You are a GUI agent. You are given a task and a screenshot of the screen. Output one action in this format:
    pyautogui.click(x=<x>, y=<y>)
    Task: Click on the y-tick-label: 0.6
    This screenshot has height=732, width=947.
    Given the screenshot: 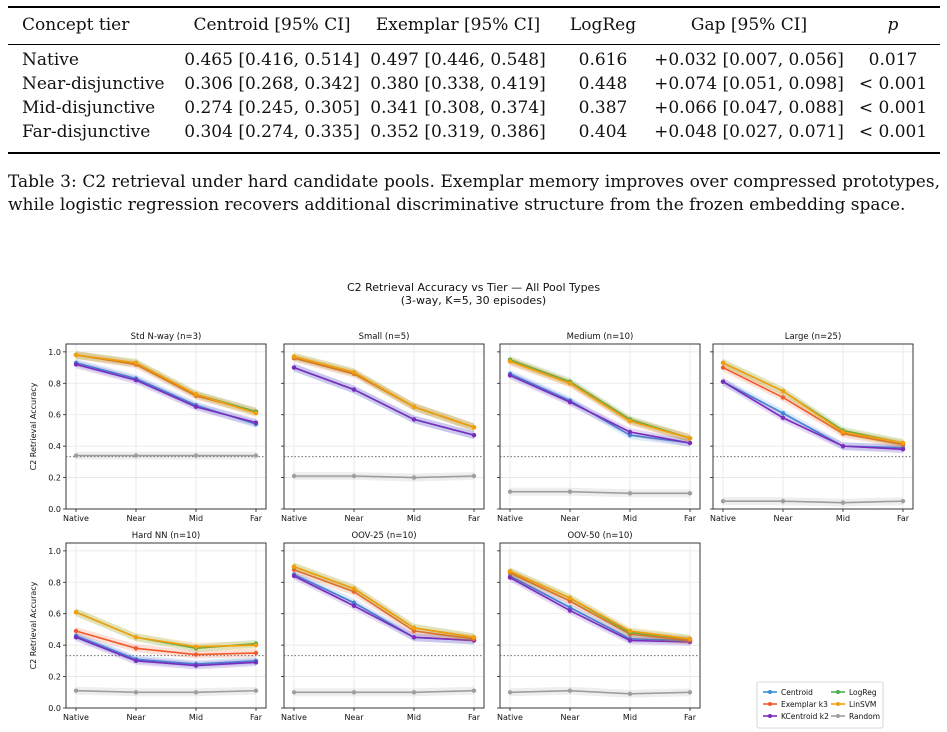 What is the action you would take?
    pyautogui.click(x=54, y=415)
    